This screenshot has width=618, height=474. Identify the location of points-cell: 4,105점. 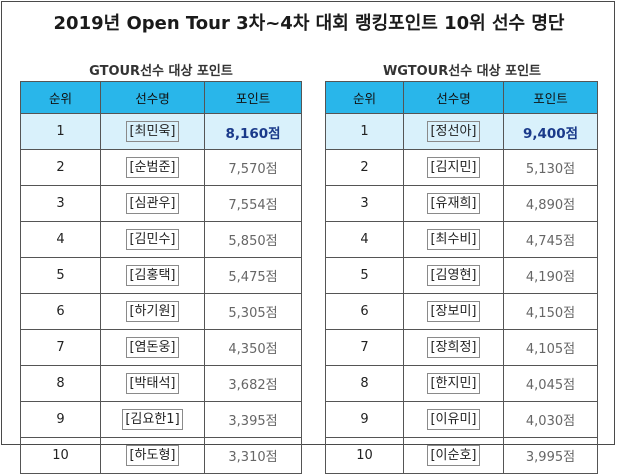
(550, 347).